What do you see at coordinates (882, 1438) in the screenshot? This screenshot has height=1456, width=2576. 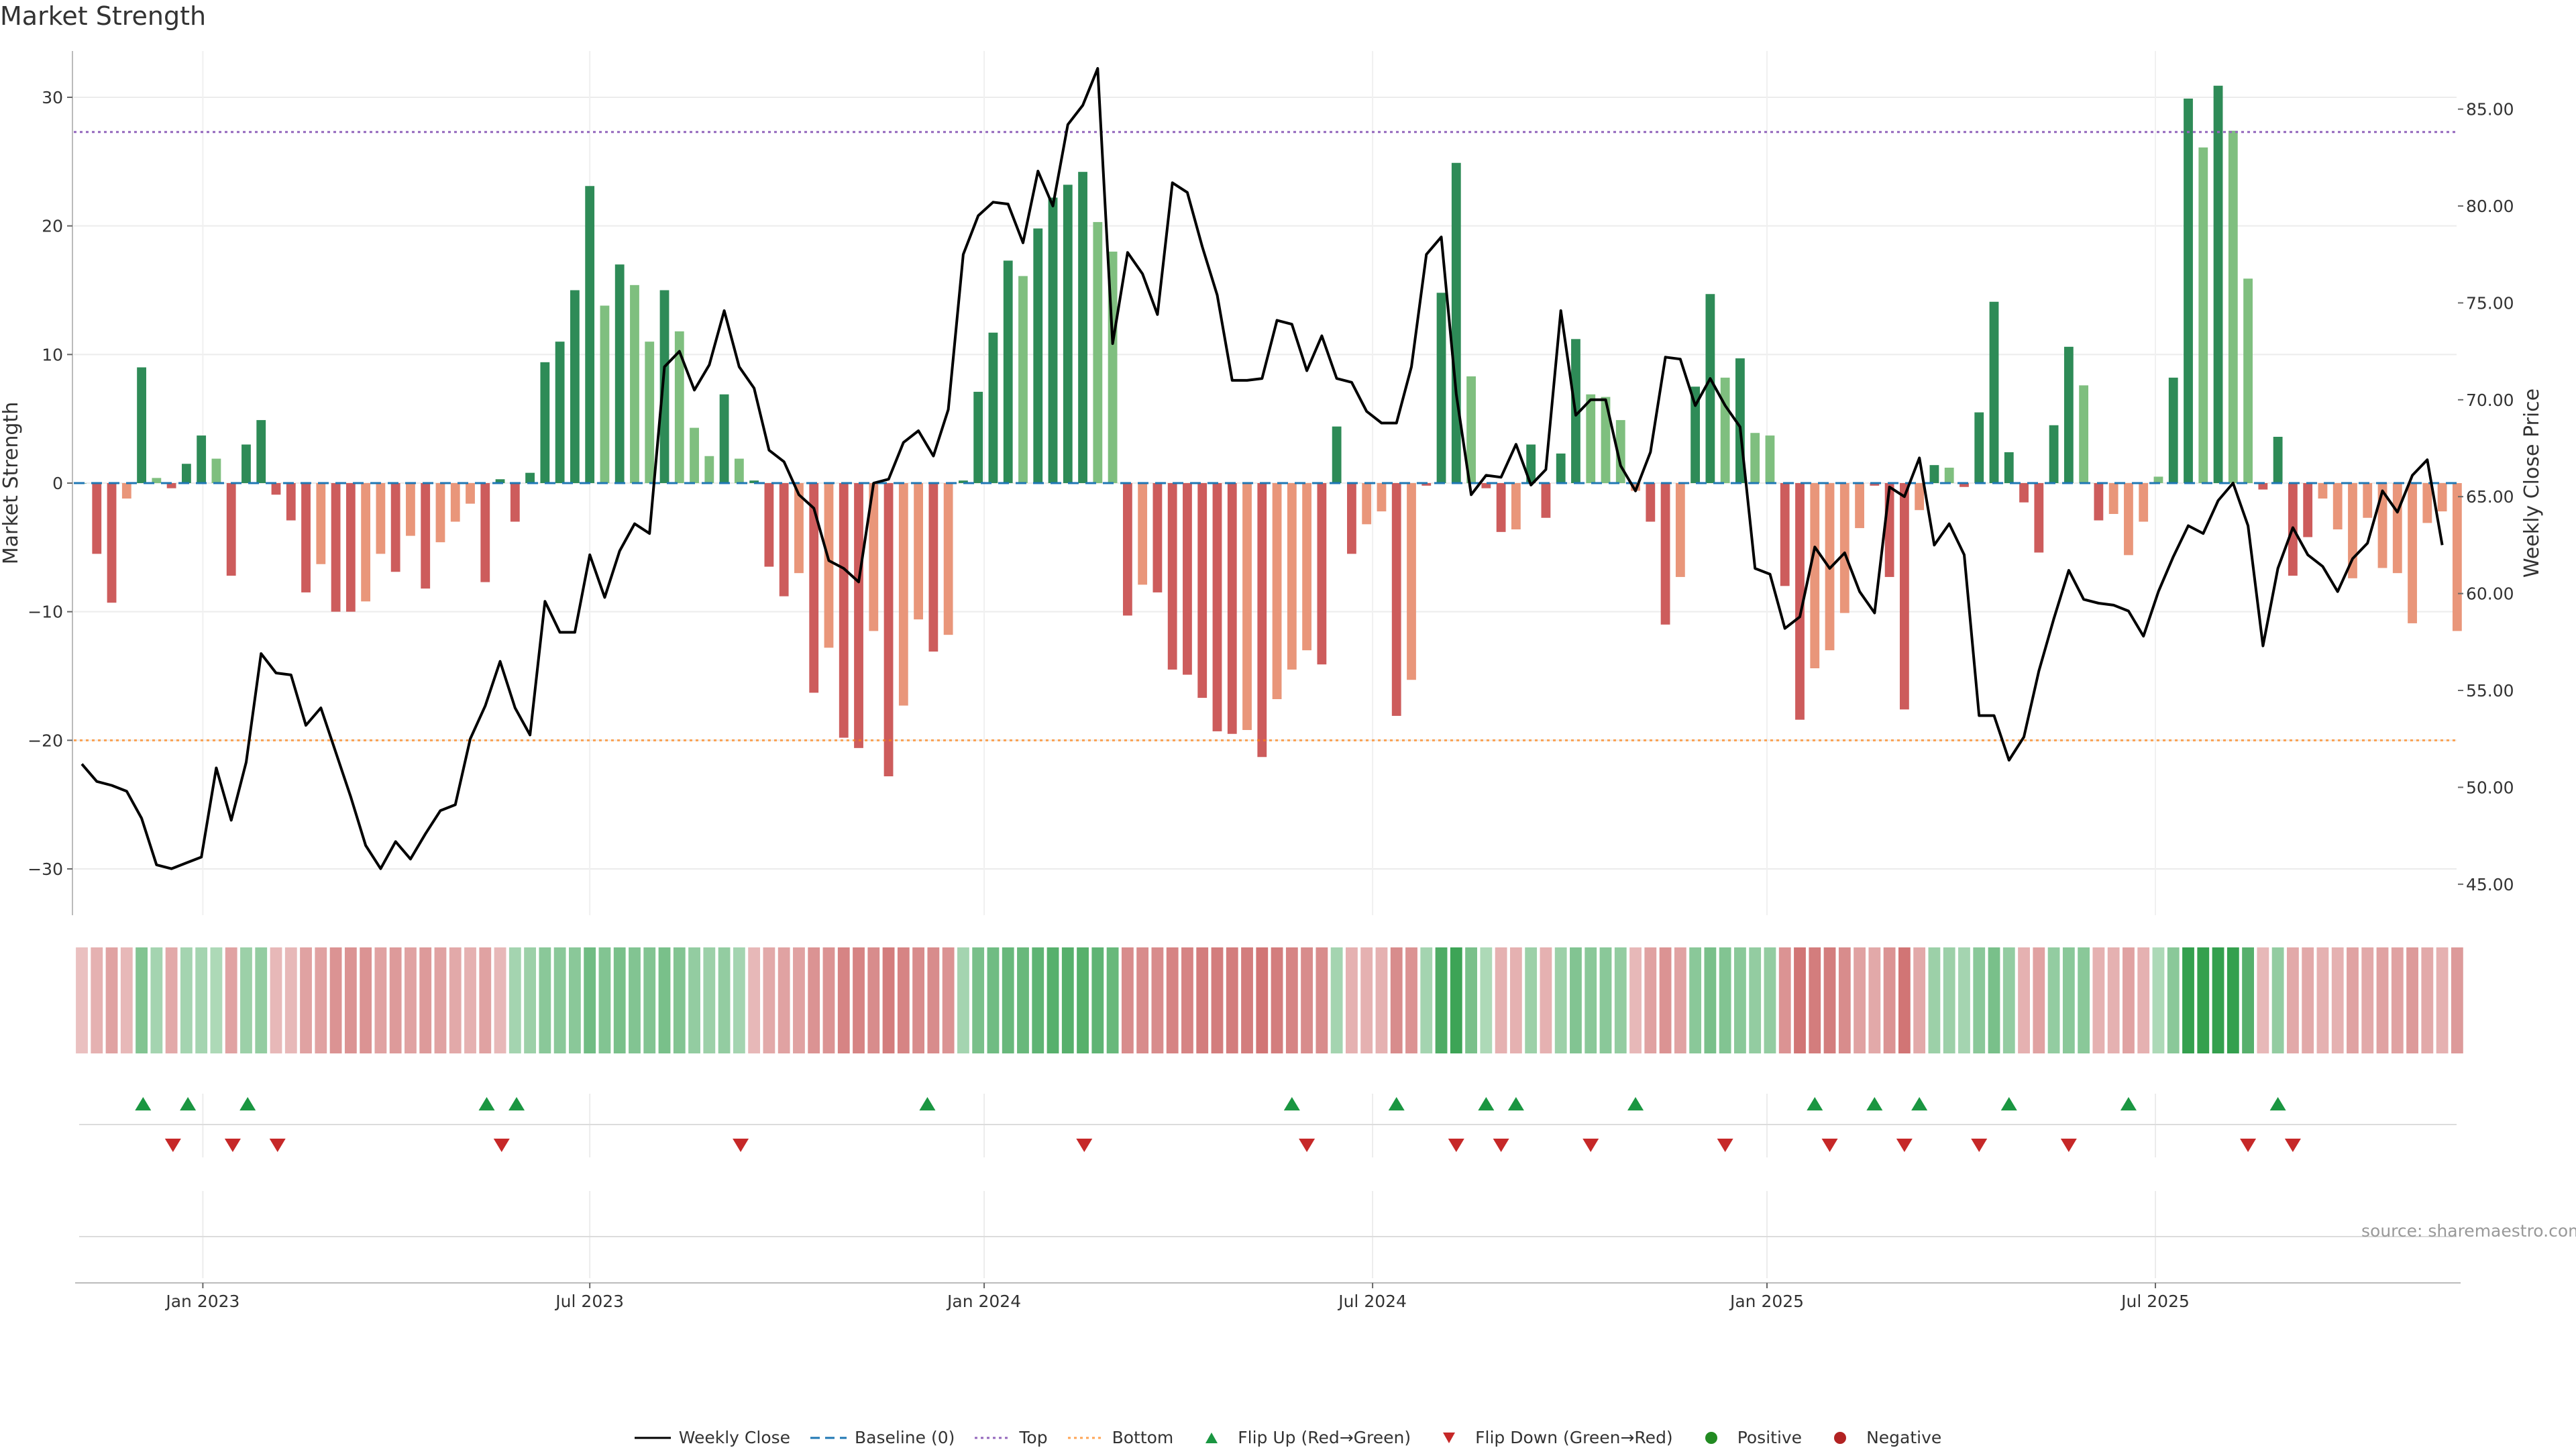 I see `legend-baseline: Baseline (0)` at bounding box center [882, 1438].